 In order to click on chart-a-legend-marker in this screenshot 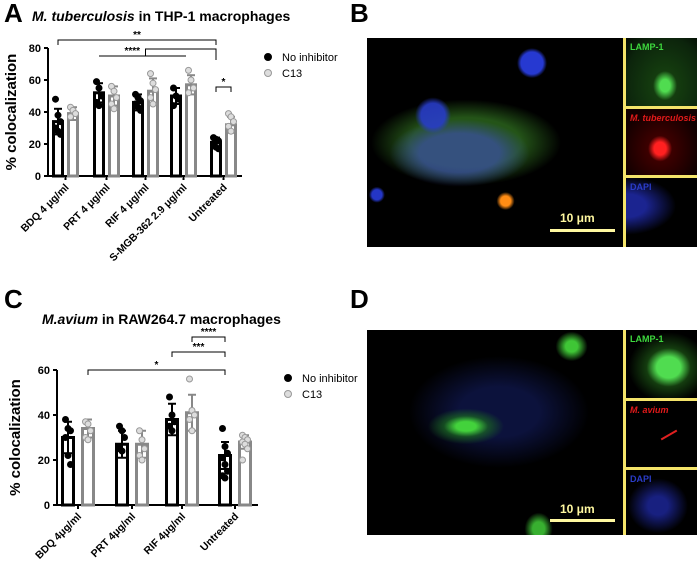, I will do `click(268, 57)`.